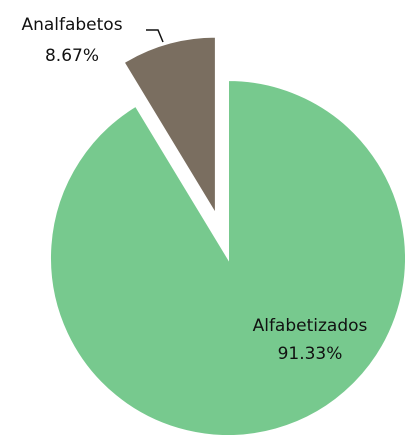 The height and width of the screenshot is (435, 405). Describe the element at coordinates (72, 56) in the screenshot. I see `slice-value-label: 8.67%` at that location.